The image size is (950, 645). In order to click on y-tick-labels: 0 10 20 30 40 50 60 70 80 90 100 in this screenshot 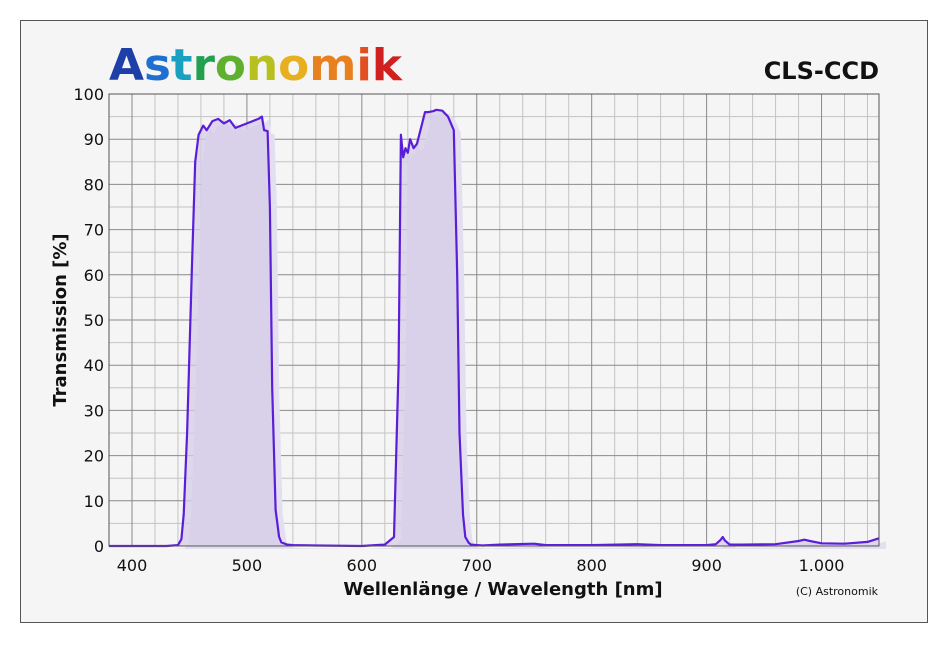, I will do `click(88, 320)`.